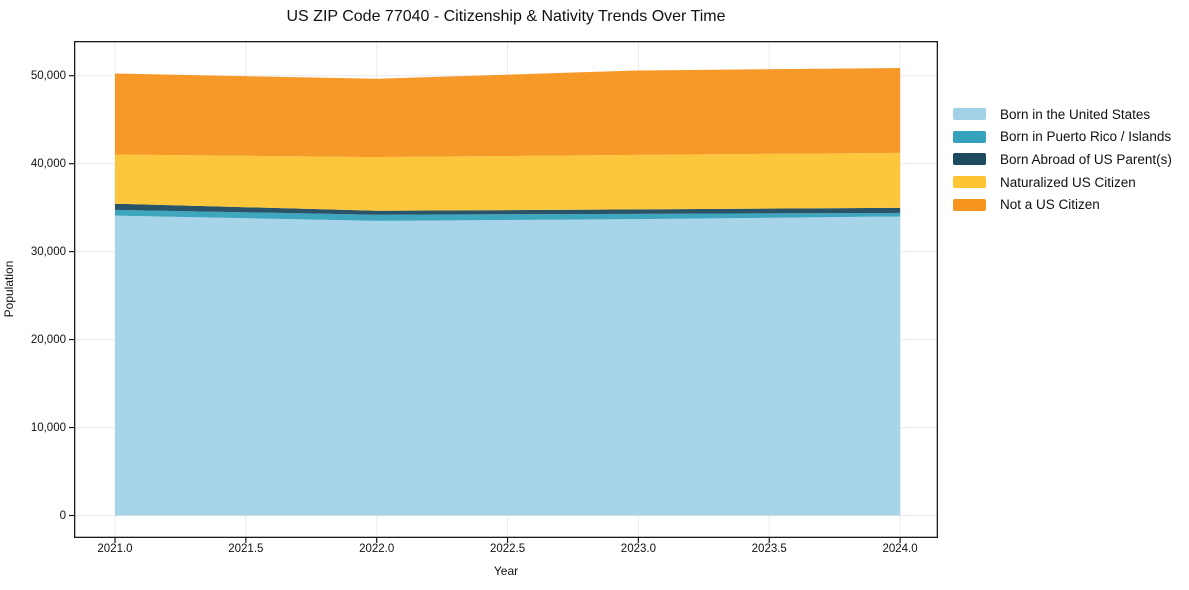  Describe the element at coordinates (62, 515) in the screenshot. I see `y-tick-label: 0` at that location.